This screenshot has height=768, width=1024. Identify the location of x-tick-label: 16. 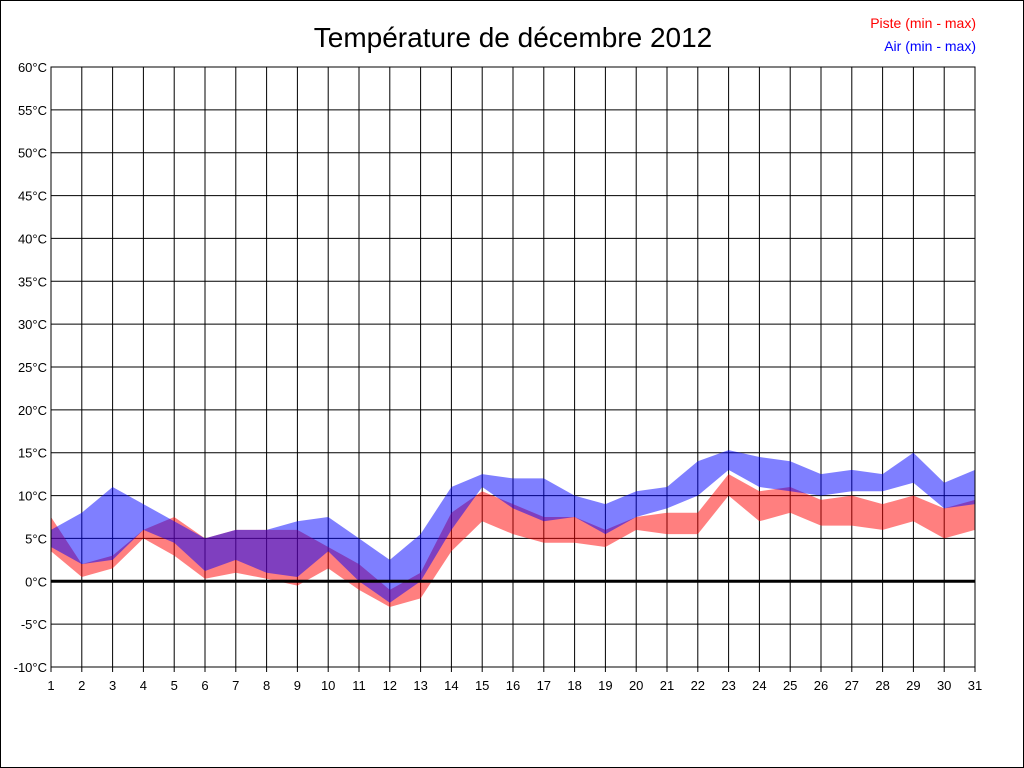
(513, 685).